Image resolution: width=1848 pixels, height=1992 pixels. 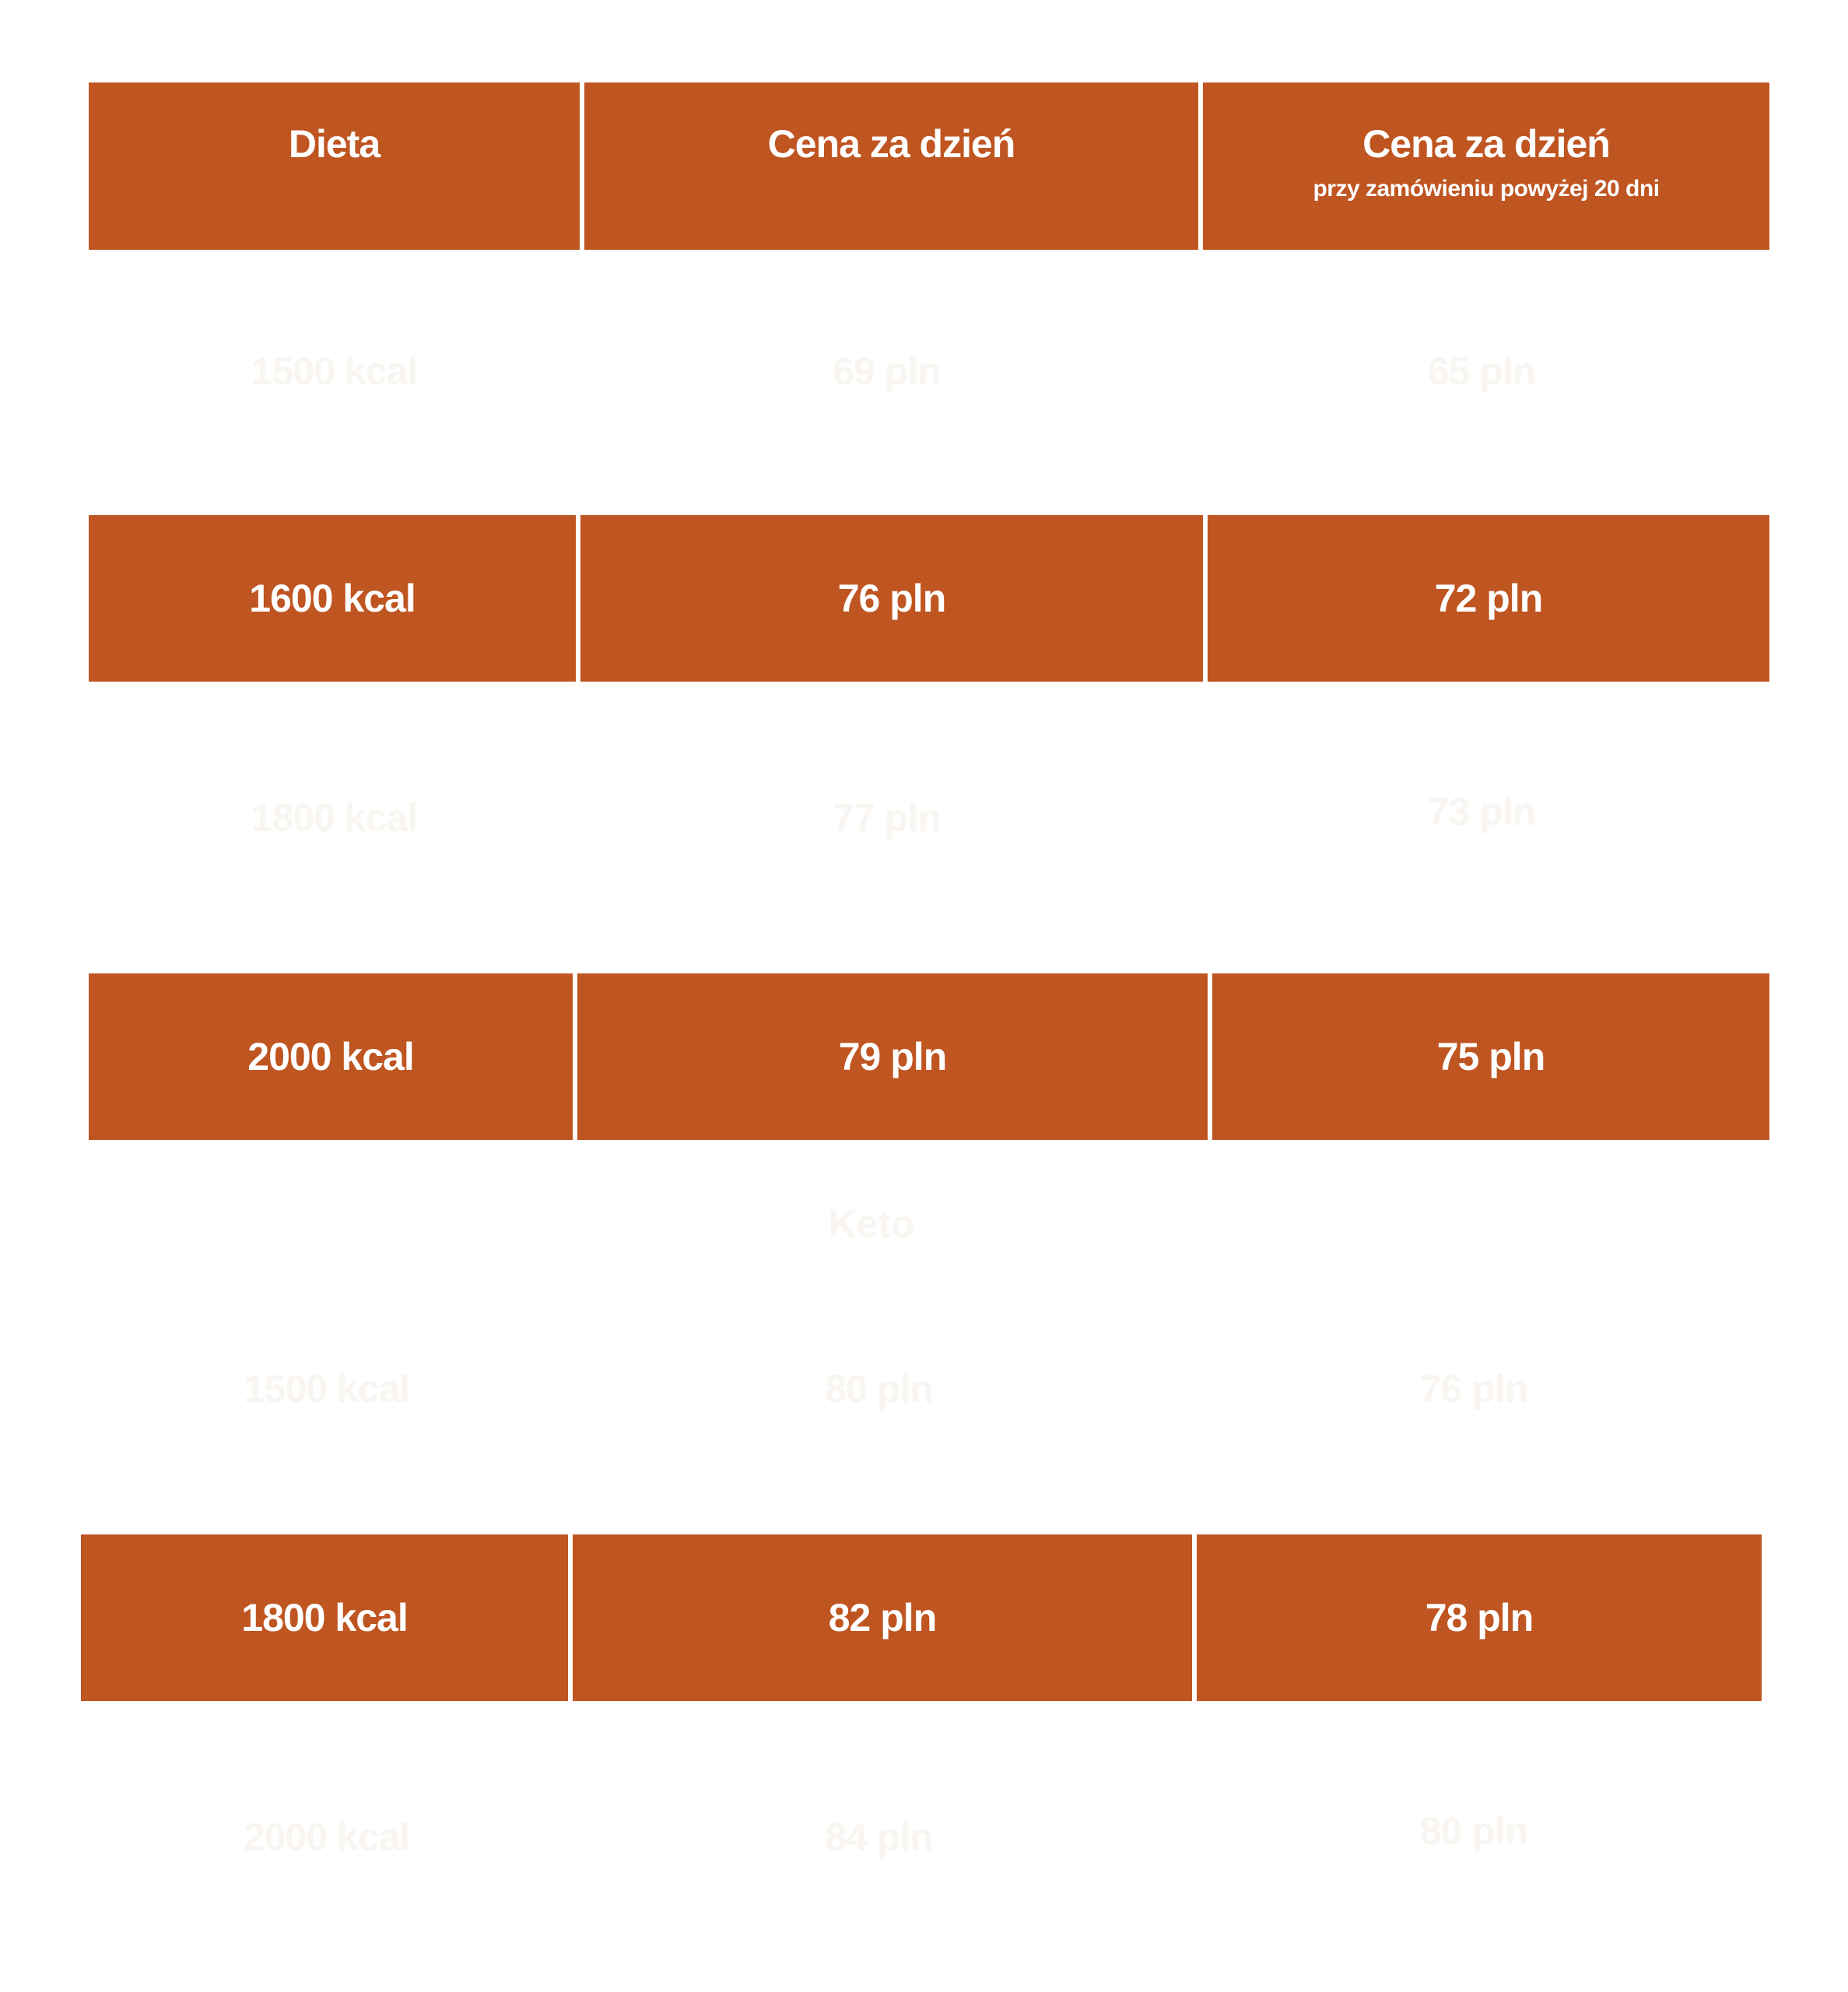 What do you see at coordinates (879, 1837) in the screenshot?
I see `price-cell: 84 pln` at bounding box center [879, 1837].